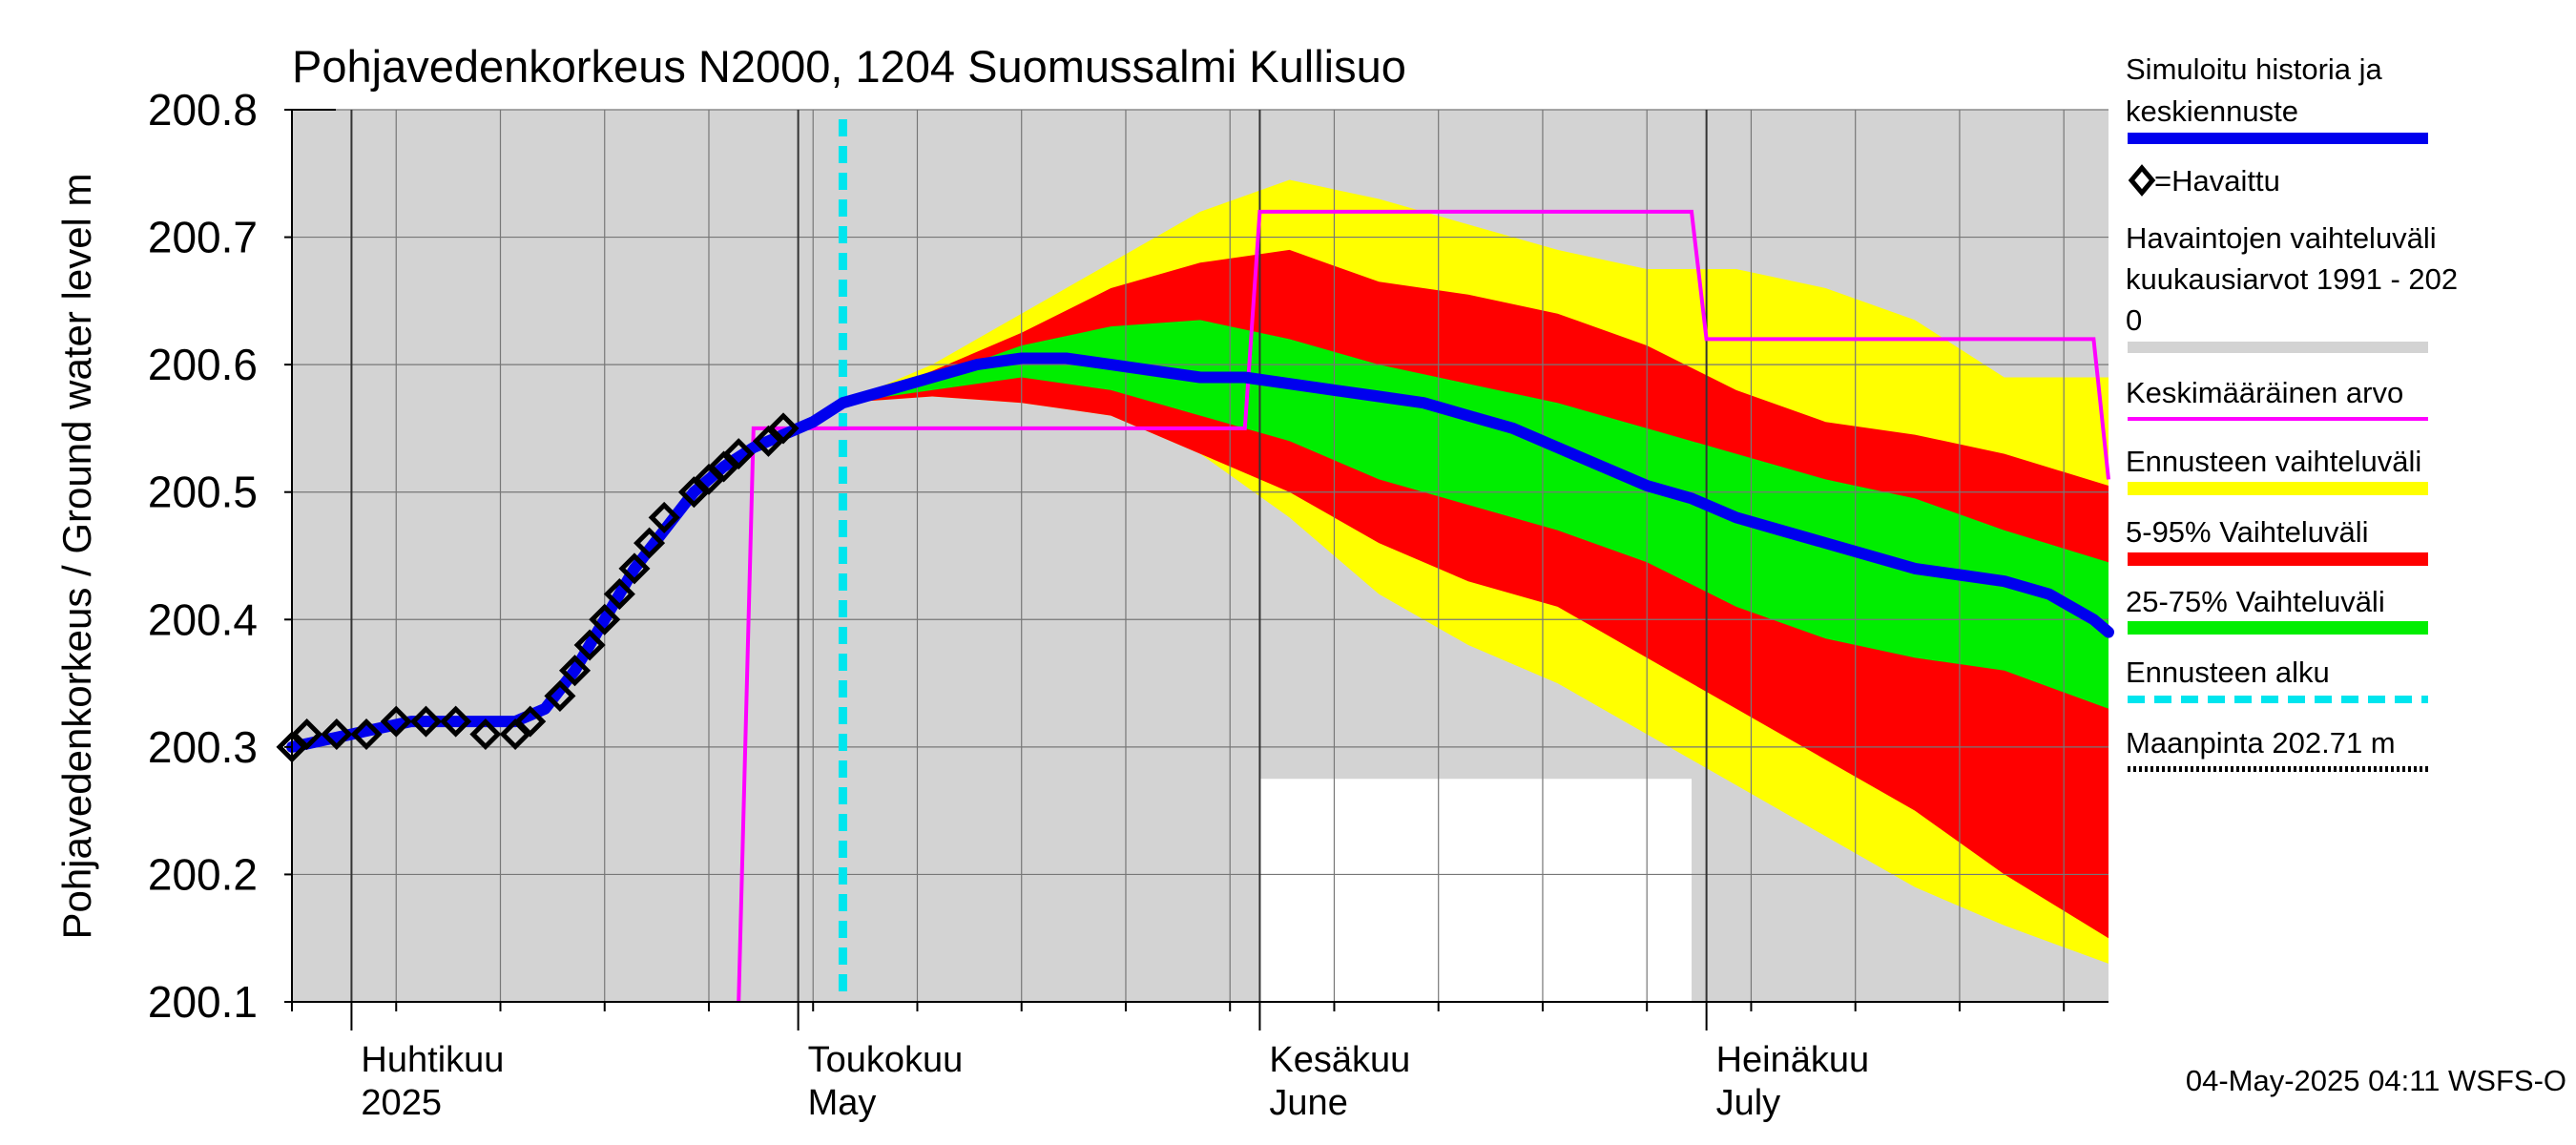  What do you see at coordinates (2376, 1081) in the screenshot?
I see `footer-timestamp: 04-May-2025 04:11 WSFS-O` at bounding box center [2376, 1081].